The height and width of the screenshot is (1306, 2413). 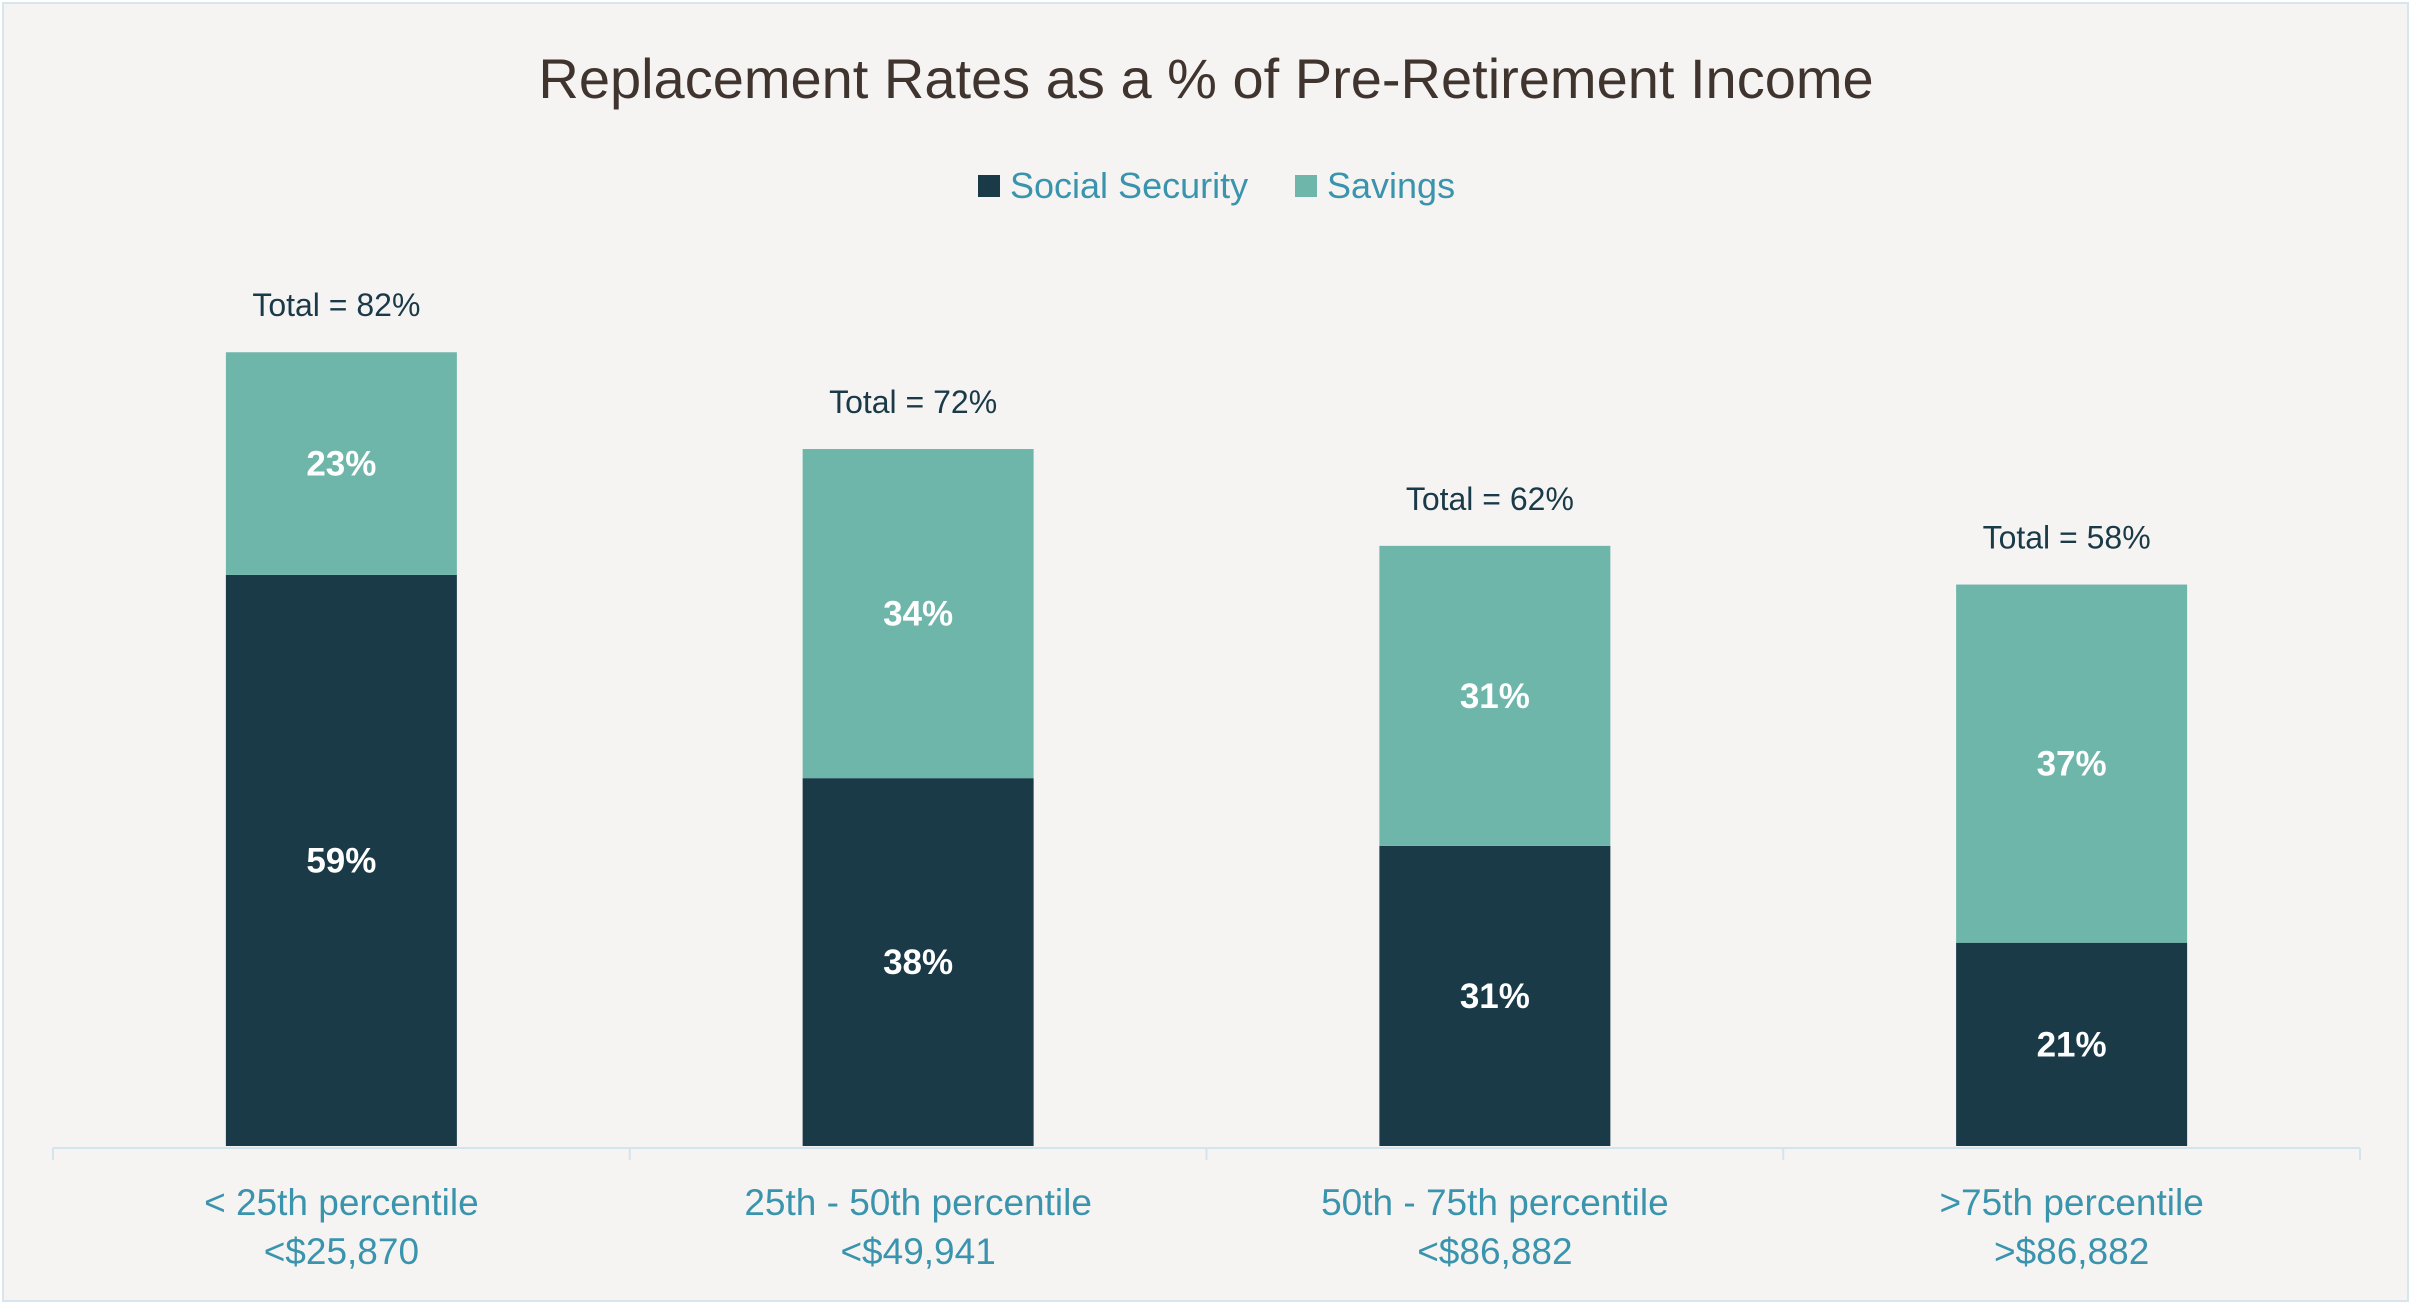 I want to click on category-label-line-1: >$86,882, so click(x=2071, y=1251).